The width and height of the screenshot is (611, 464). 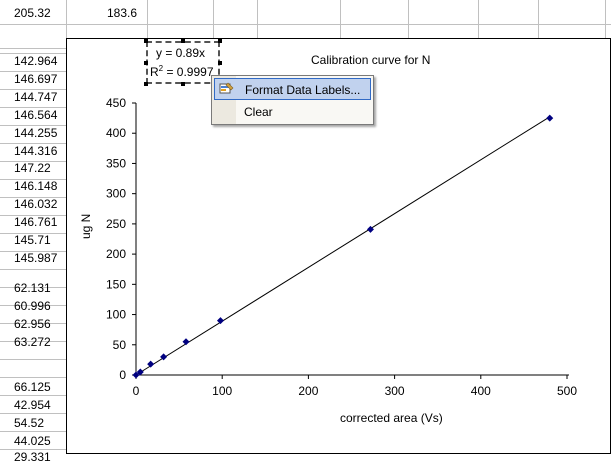 I want to click on menu-item-label: Clear, so click(x=258, y=112).